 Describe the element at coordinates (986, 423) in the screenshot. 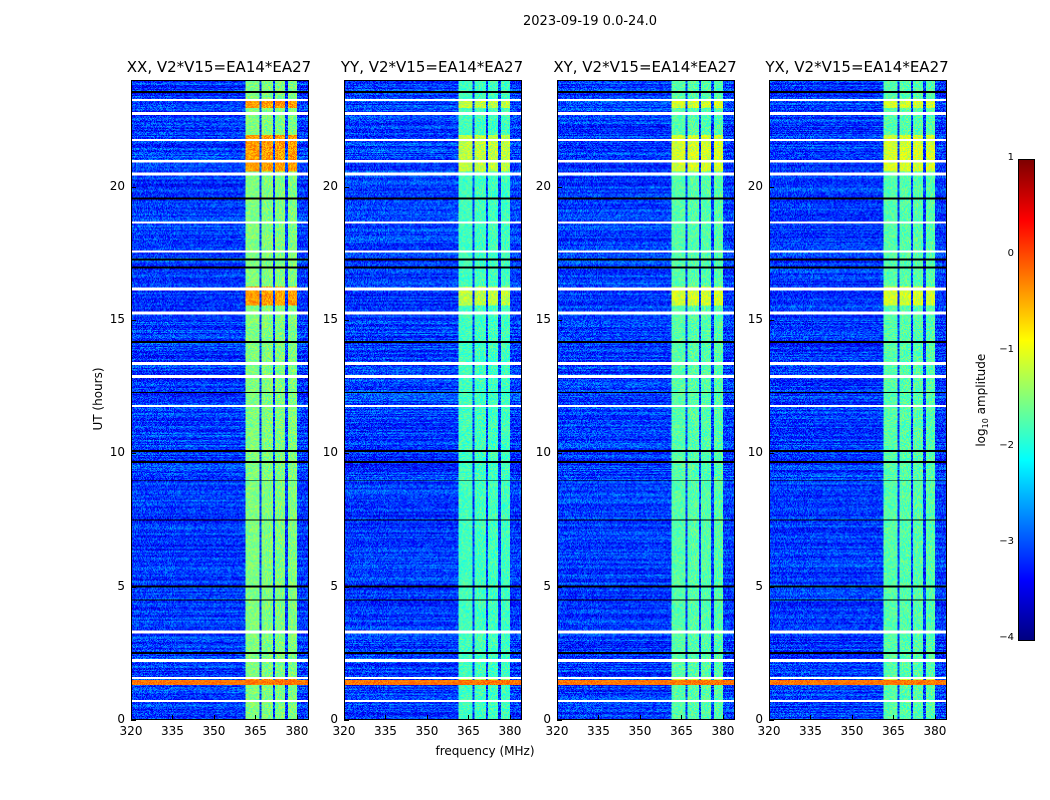

I see `colorbar-label-sub: 10` at that location.